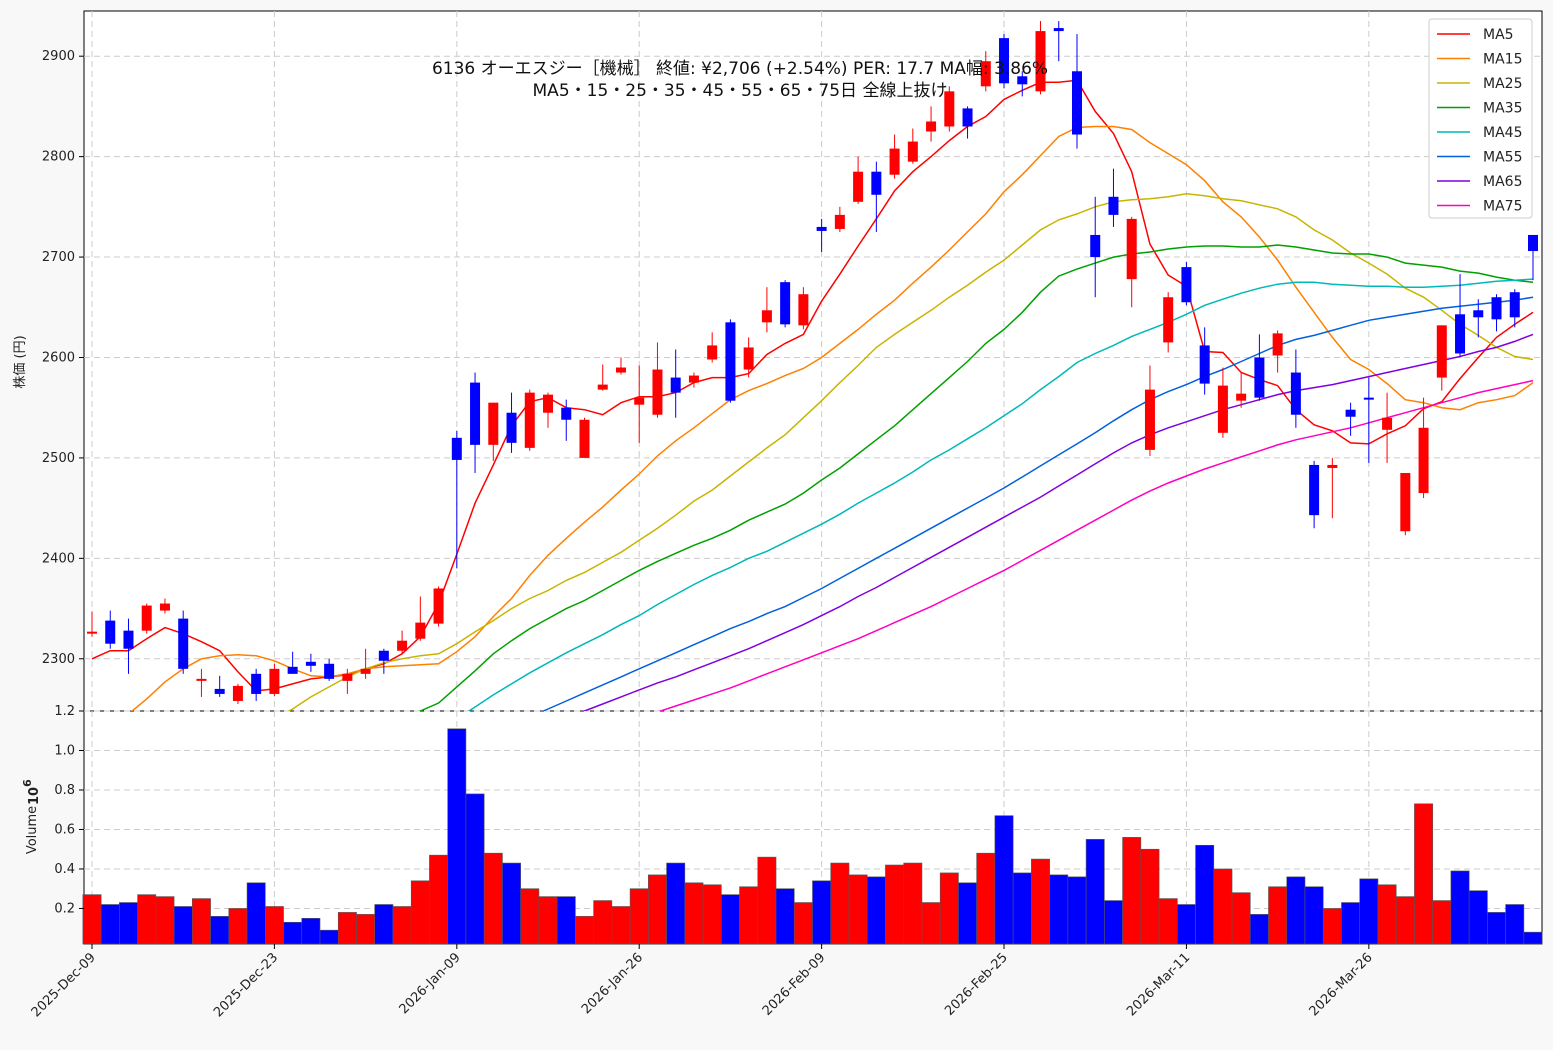  Describe the element at coordinates (58, 558) in the screenshot. I see `price-tick-label: 2400` at that location.